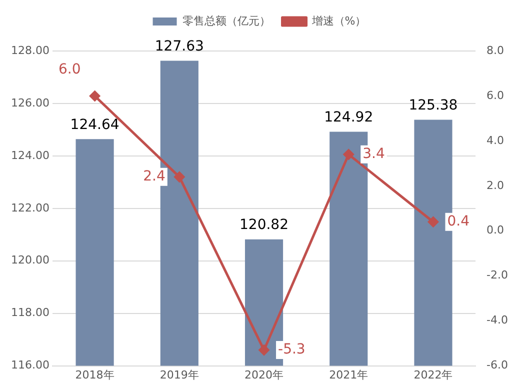 This screenshot has height=389, width=519. What do you see at coordinates (495, 95) in the screenshot?
I see `y2-tick-label: 6.0` at bounding box center [495, 95].